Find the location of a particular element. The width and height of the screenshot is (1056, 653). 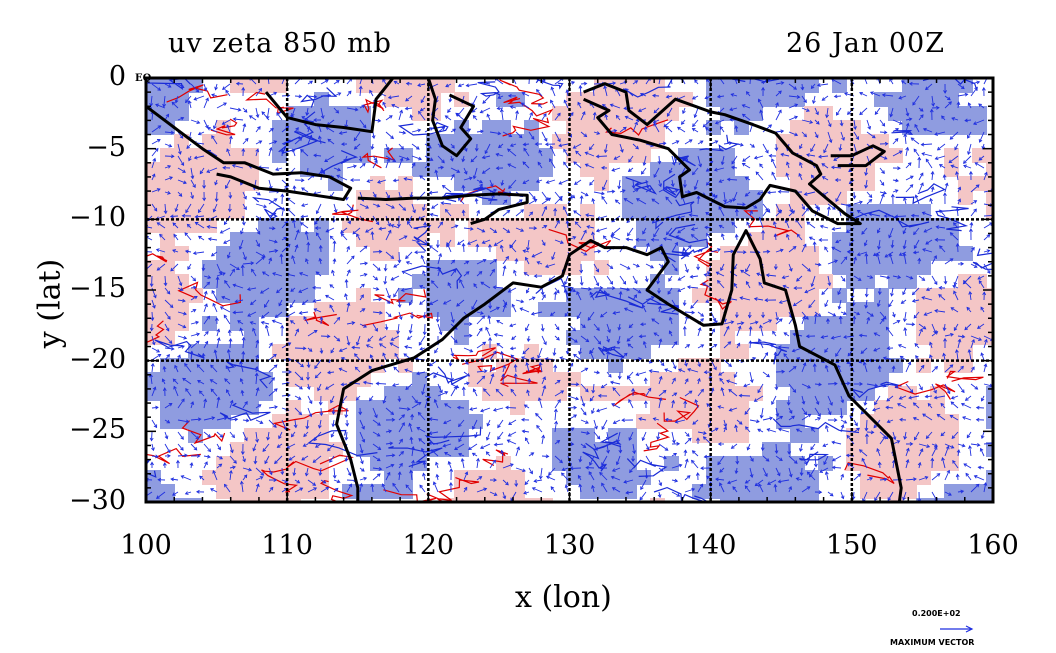

y-tick-label: −25 is located at coordinates (97, 430).